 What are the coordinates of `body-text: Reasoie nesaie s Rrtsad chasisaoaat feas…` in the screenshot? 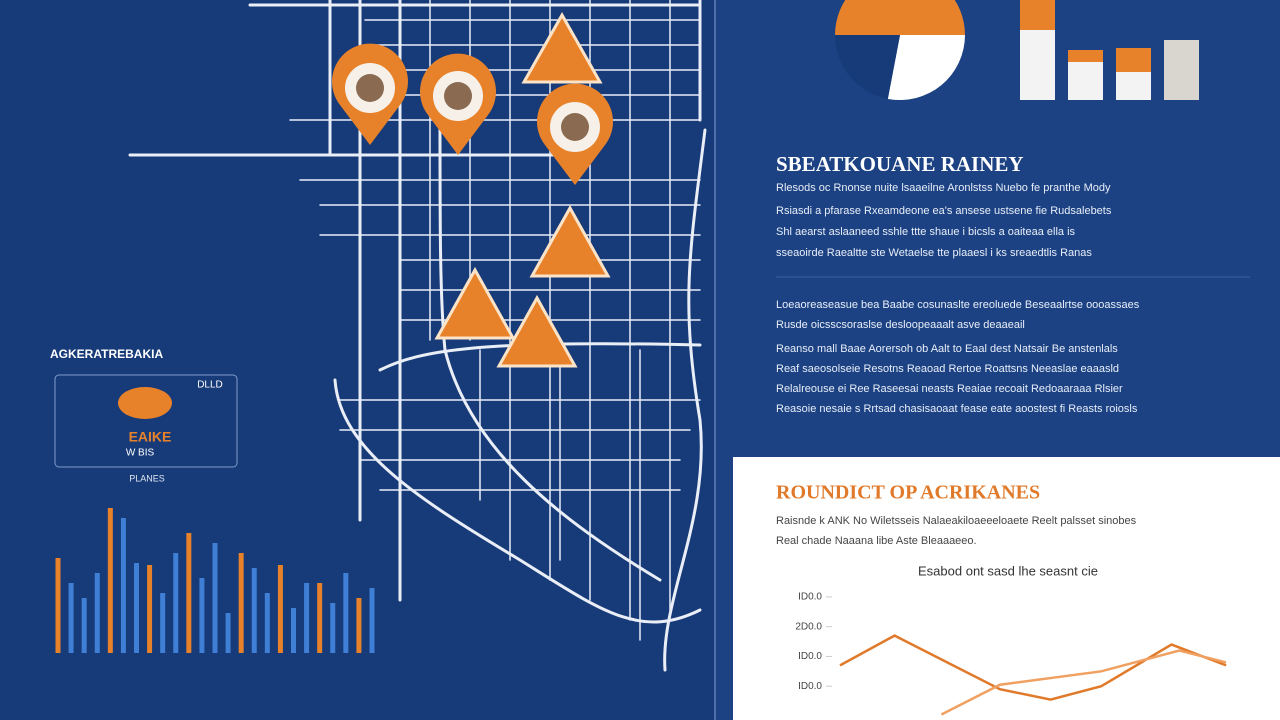 It's located at (957, 409).